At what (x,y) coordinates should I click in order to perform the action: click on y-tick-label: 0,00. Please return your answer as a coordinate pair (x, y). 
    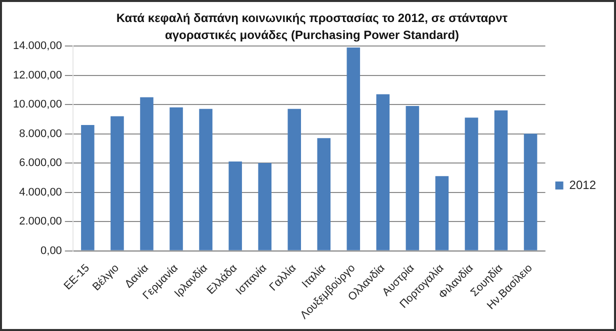
    Looking at the image, I should click on (51, 250).